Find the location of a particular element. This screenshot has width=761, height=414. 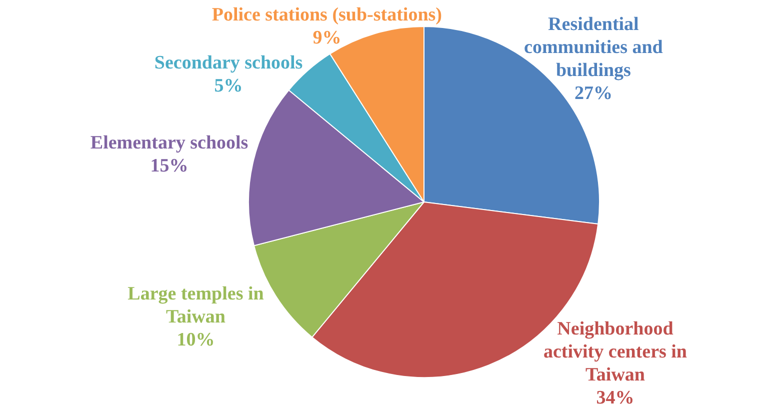

data-label: 9% is located at coordinates (327, 37).